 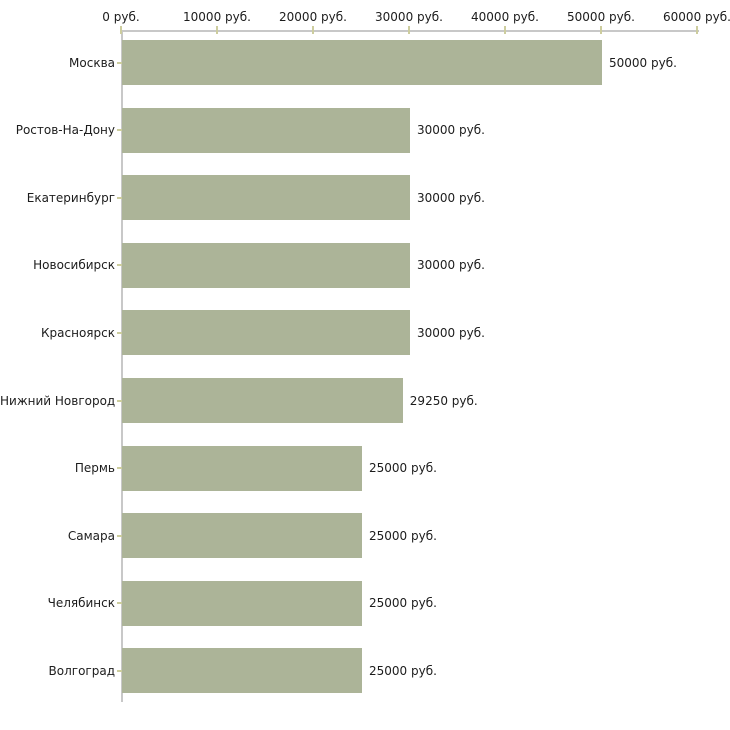 What do you see at coordinates (81, 670) in the screenshot?
I see `category-label: Волгоград` at bounding box center [81, 670].